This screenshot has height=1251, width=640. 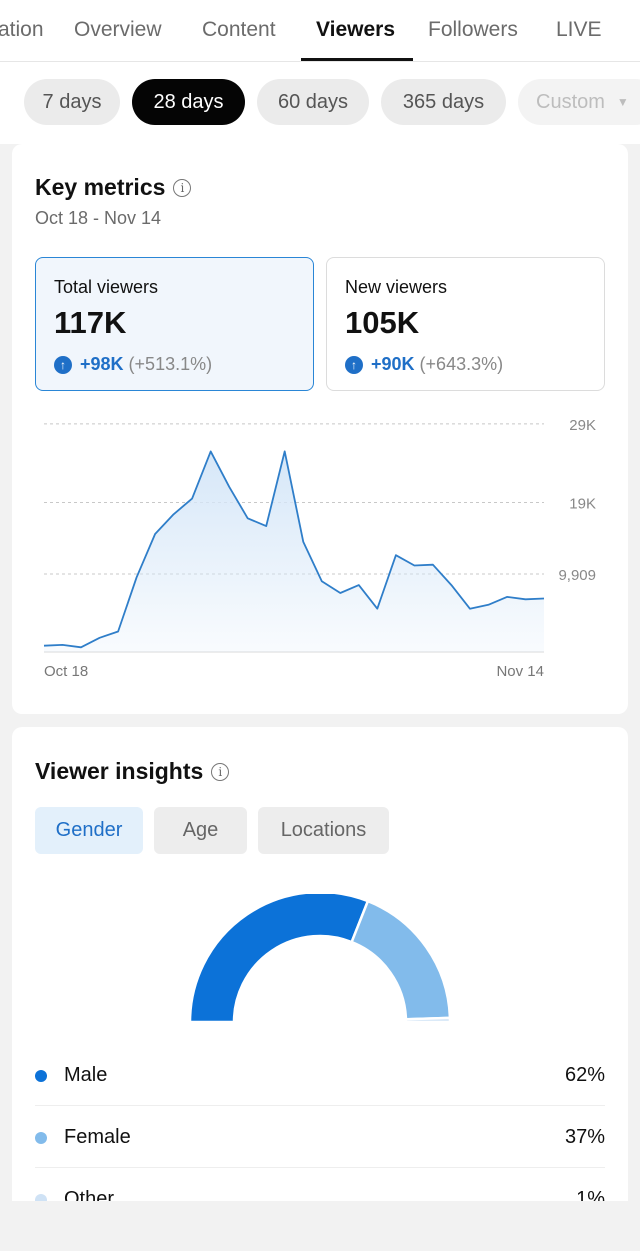 I want to click on donut-segment-female, so click(x=400, y=960).